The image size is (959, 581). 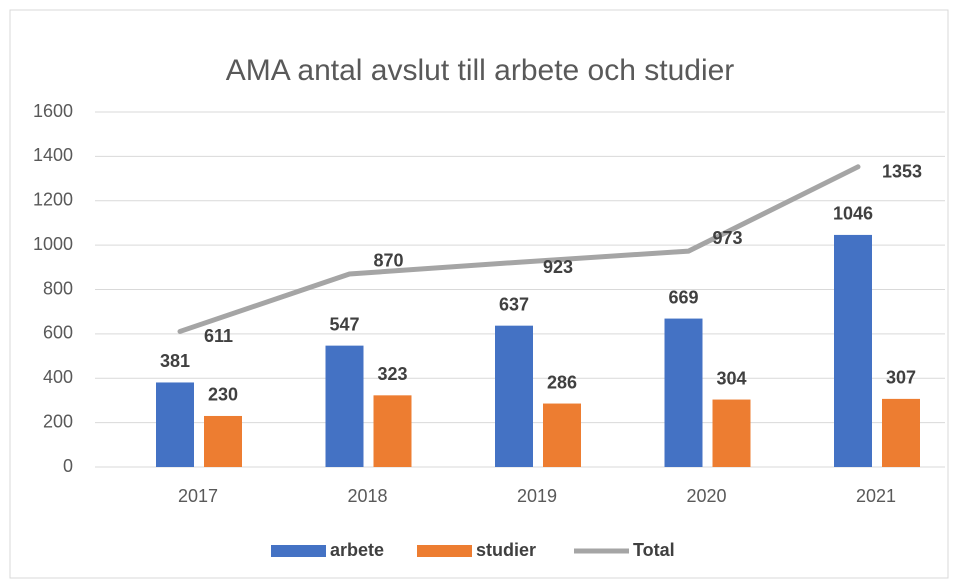 What do you see at coordinates (728, 238) in the screenshot?
I see `data-label: 973` at bounding box center [728, 238].